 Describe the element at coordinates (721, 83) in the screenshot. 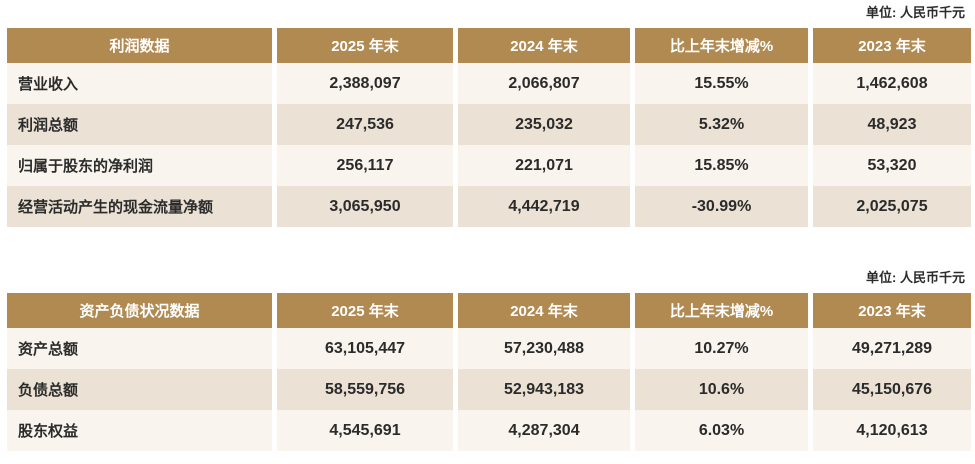

I see `data-cell: 15.55%` at that location.